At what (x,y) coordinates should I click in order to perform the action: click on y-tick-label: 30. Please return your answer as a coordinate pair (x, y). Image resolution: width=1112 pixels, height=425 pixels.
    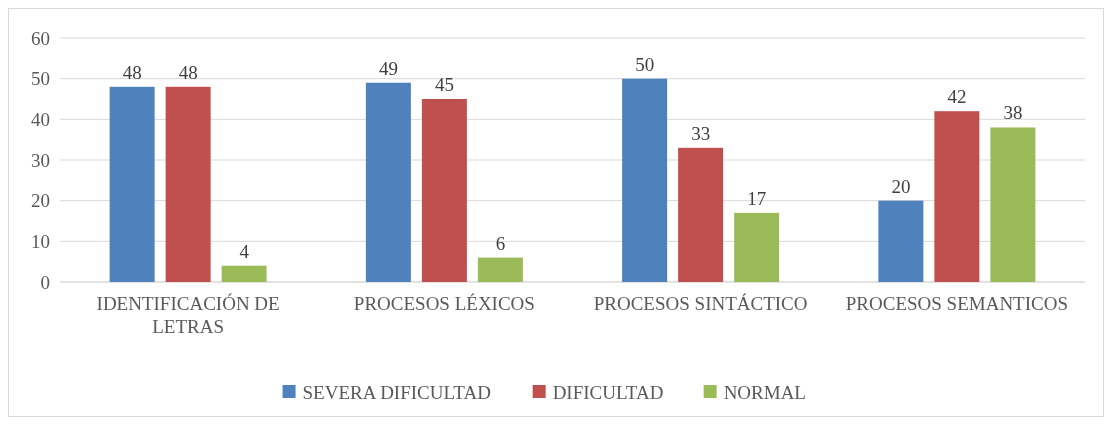
    Looking at the image, I should click on (40, 160).